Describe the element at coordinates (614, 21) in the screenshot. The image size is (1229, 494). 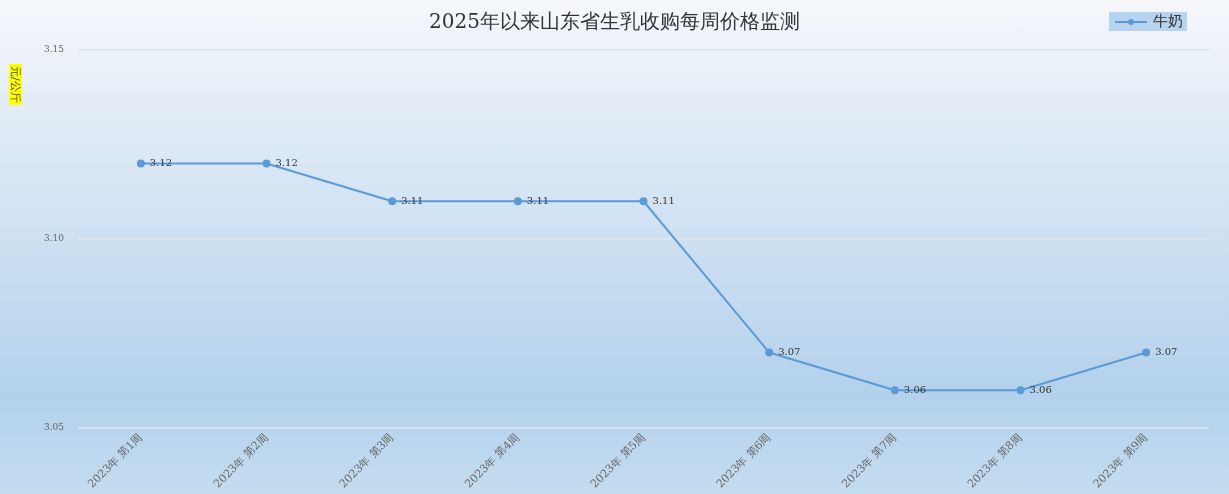
I see `chart-title: 2025年以来山东省生乳收购每周价格监测` at that location.